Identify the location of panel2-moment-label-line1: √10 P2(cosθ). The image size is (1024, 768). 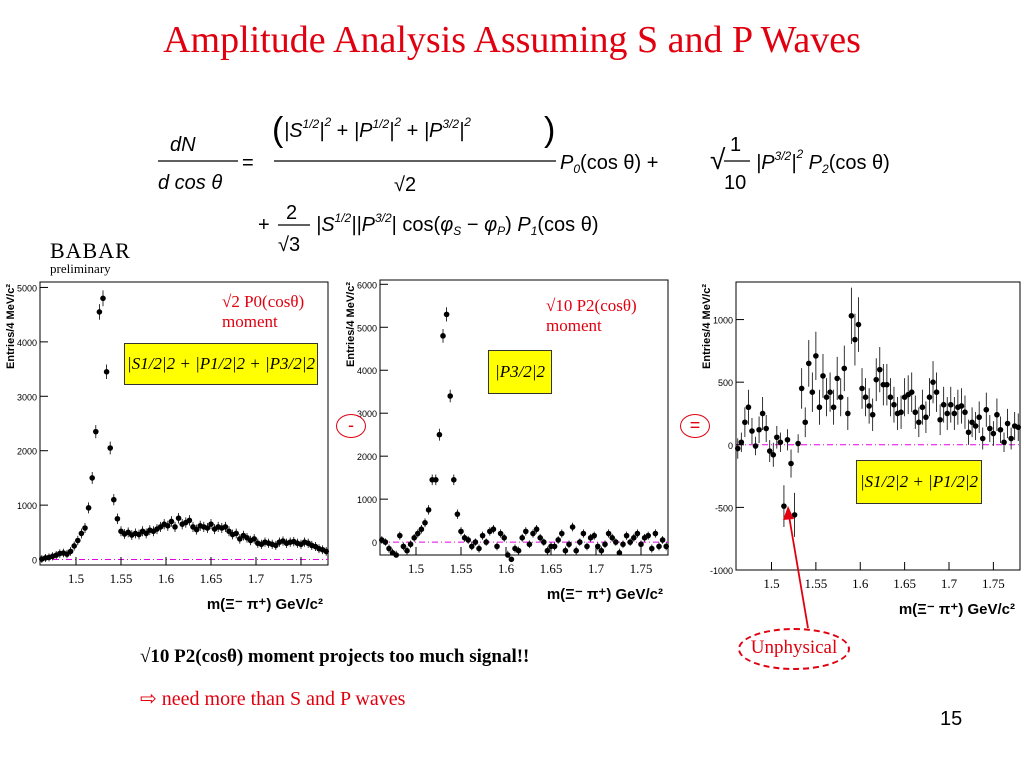
(591, 305).